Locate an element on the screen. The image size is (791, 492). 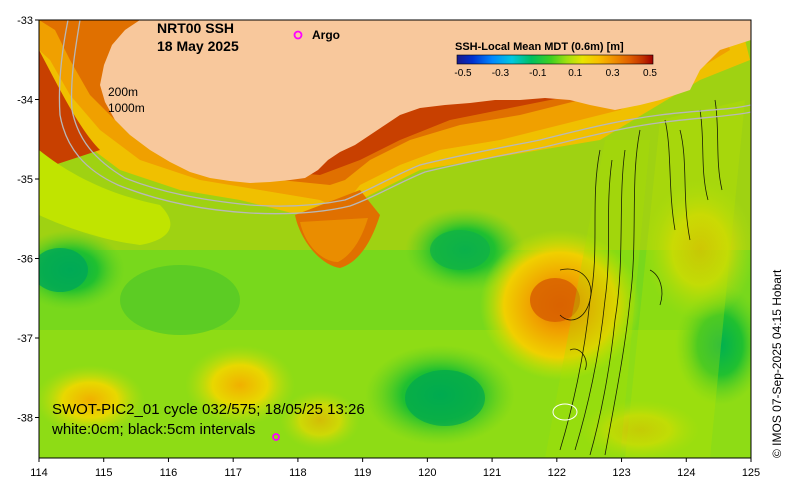
x-tick-label: 115 is located at coordinates (104, 473).